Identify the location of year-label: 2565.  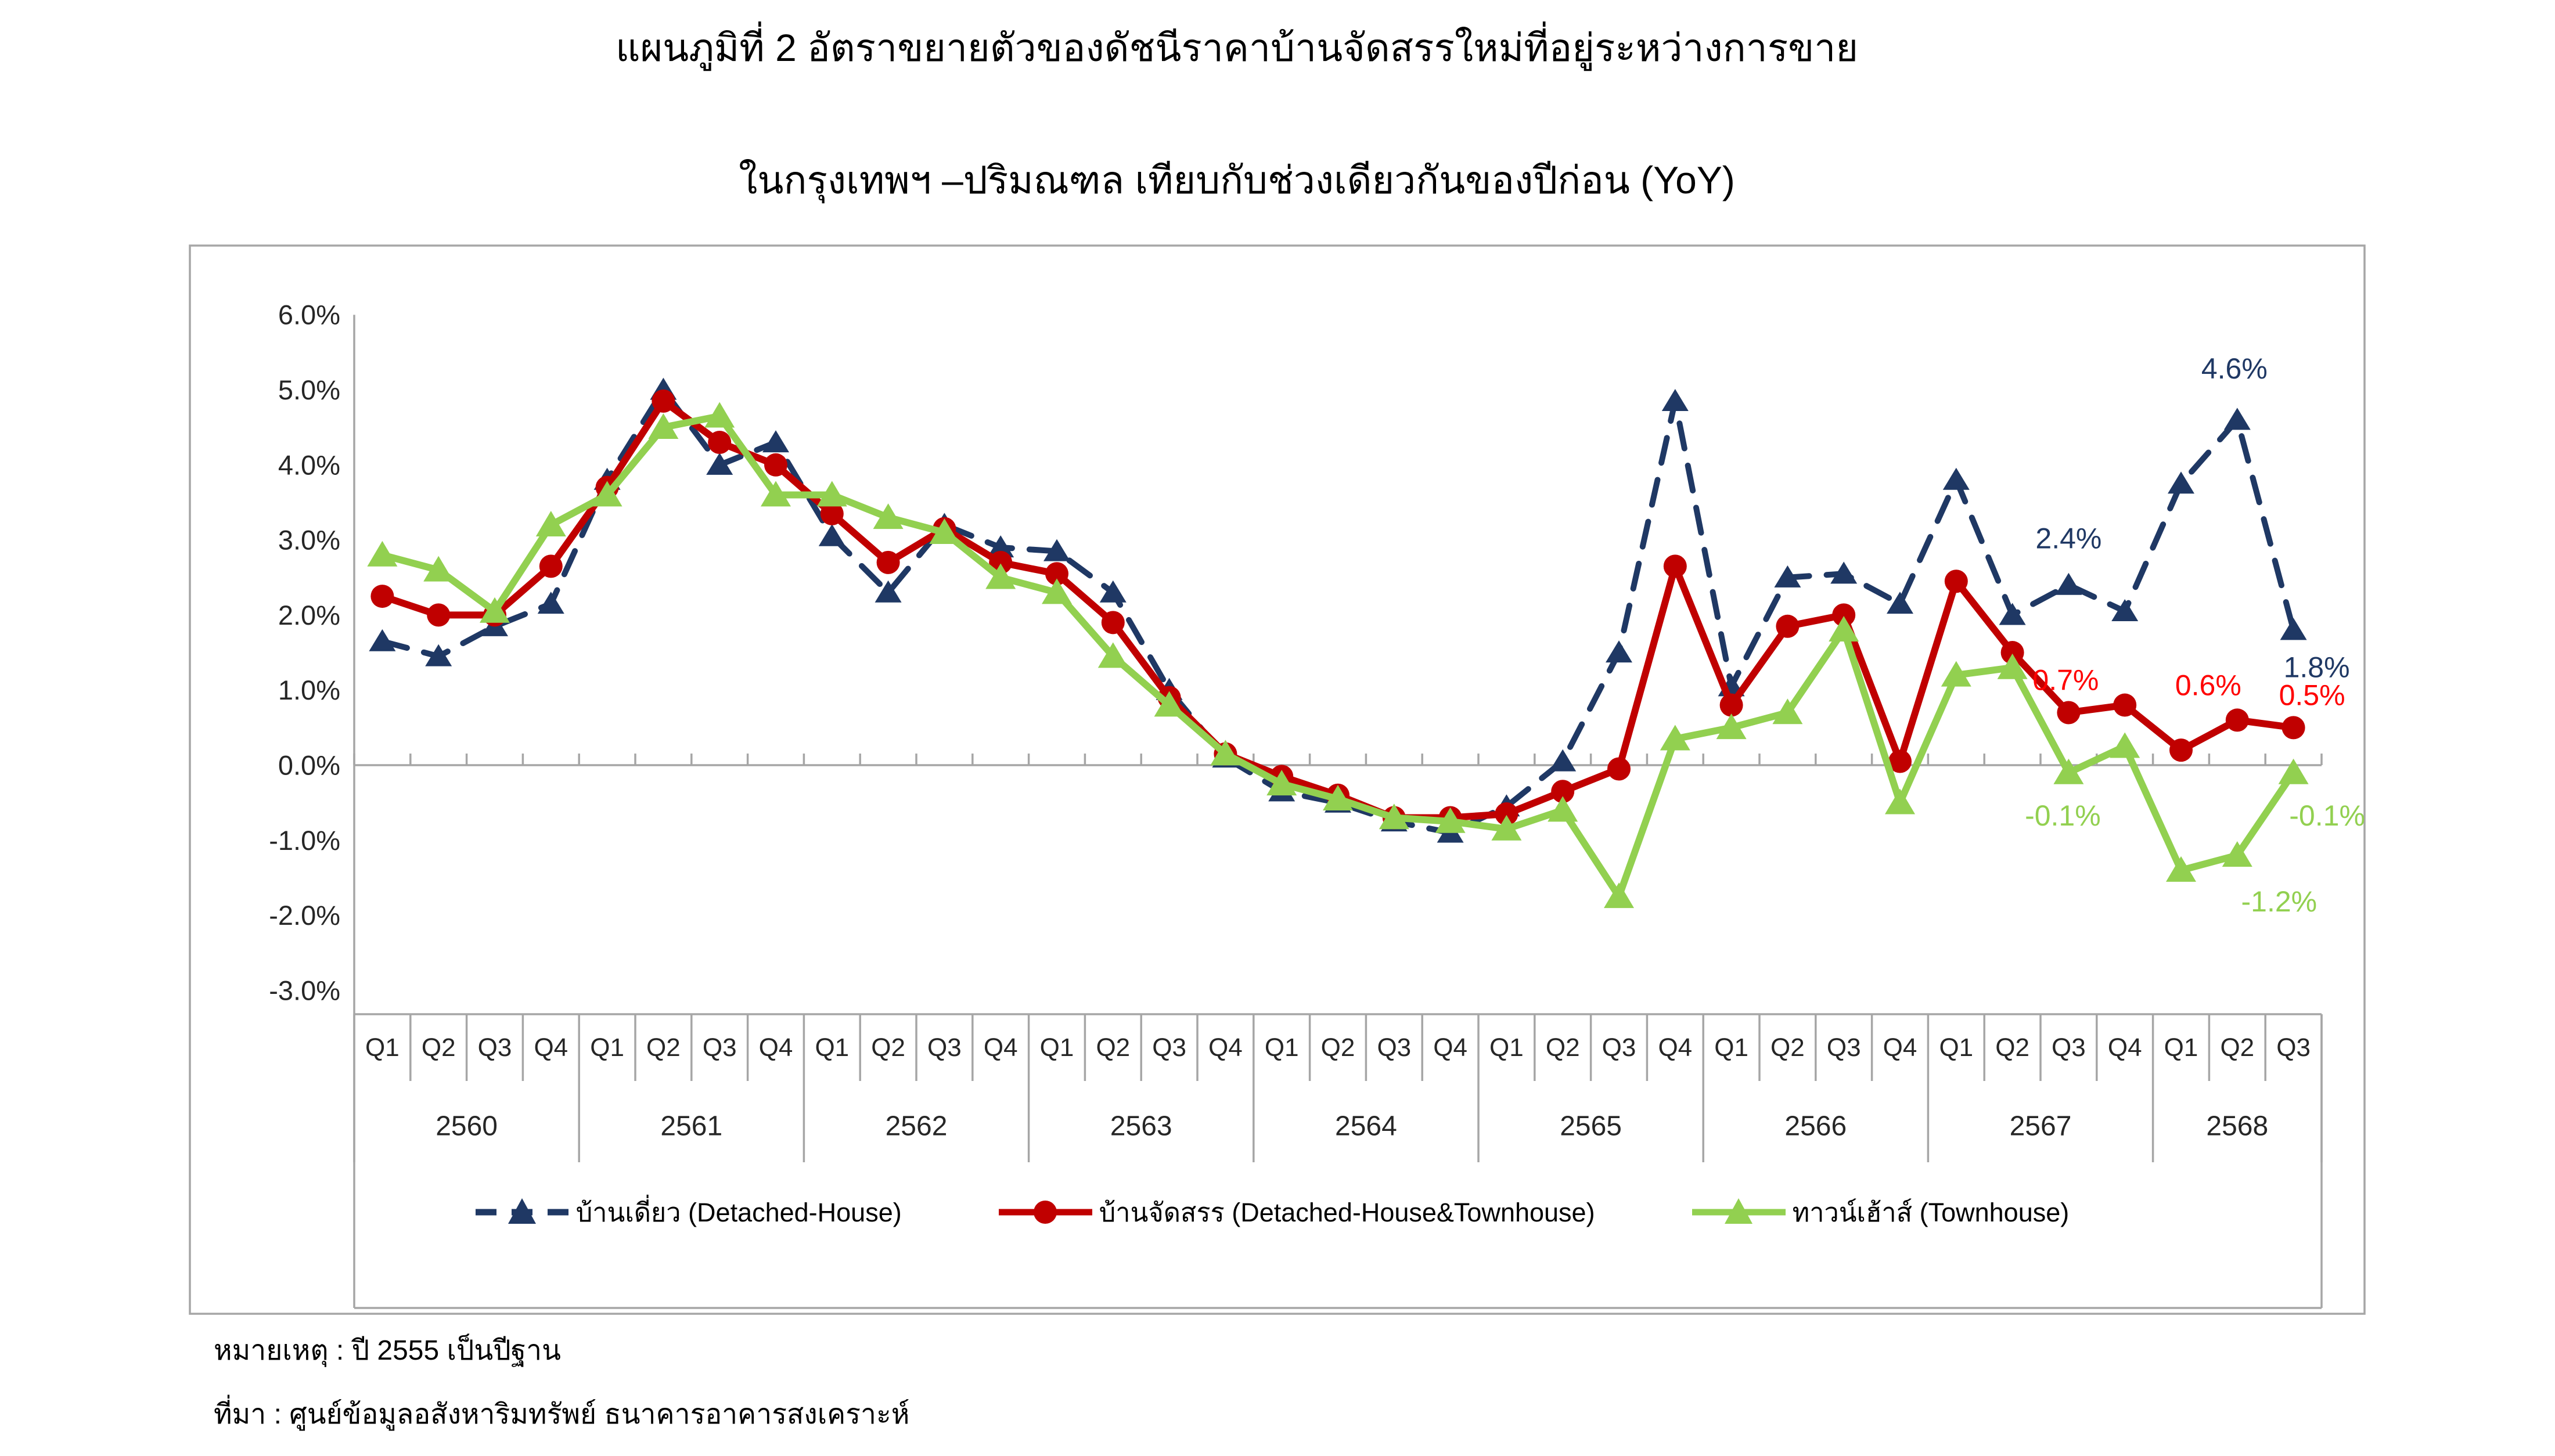
(1591, 1126).